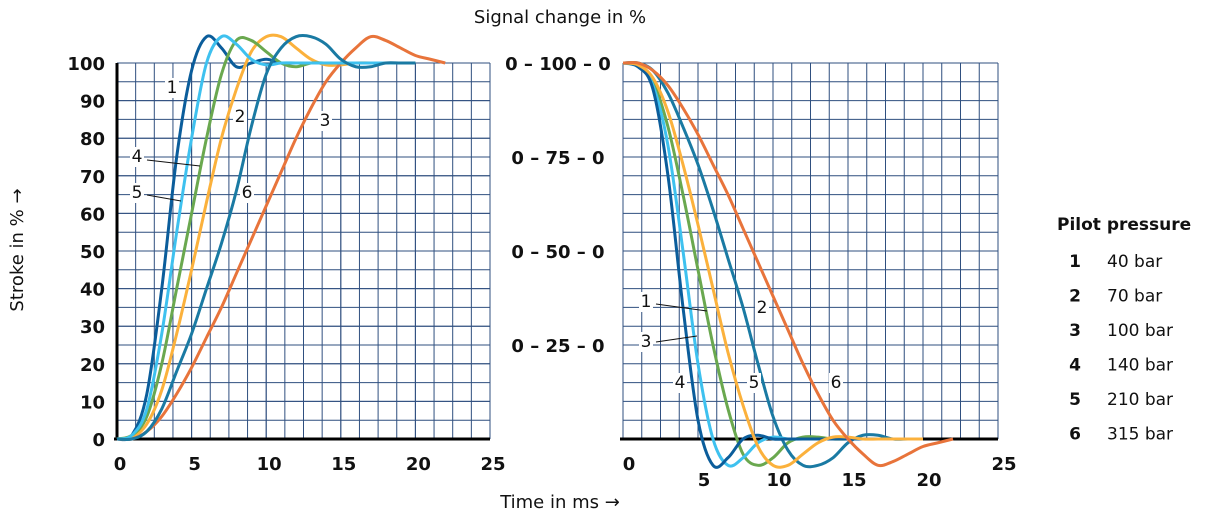 This screenshot has height=517, width=1205. What do you see at coordinates (557, 346) in the screenshot?
I see `y-tick-label: 0 – 25 – 0` at bounding box center [557, 346].